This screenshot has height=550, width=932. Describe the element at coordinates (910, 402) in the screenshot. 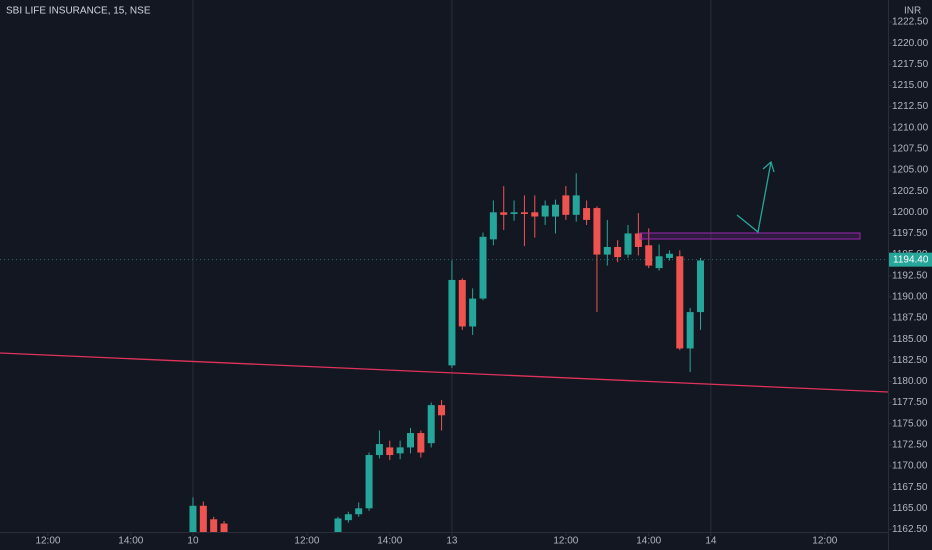

I see `y-tick-label: 1177.50` at that location.